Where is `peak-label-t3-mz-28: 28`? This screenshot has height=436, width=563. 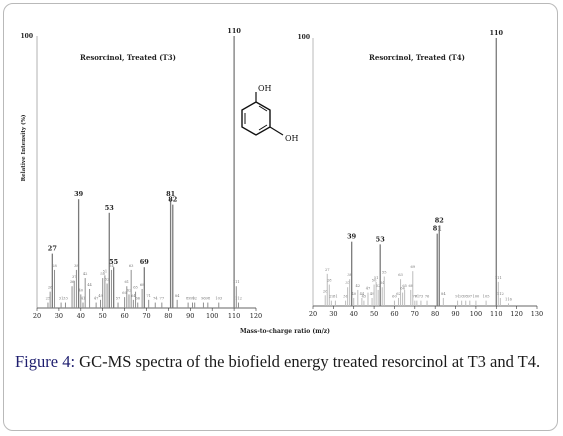 peak-label-t3-mz-28: 28 is located at coordinates (54, 266).